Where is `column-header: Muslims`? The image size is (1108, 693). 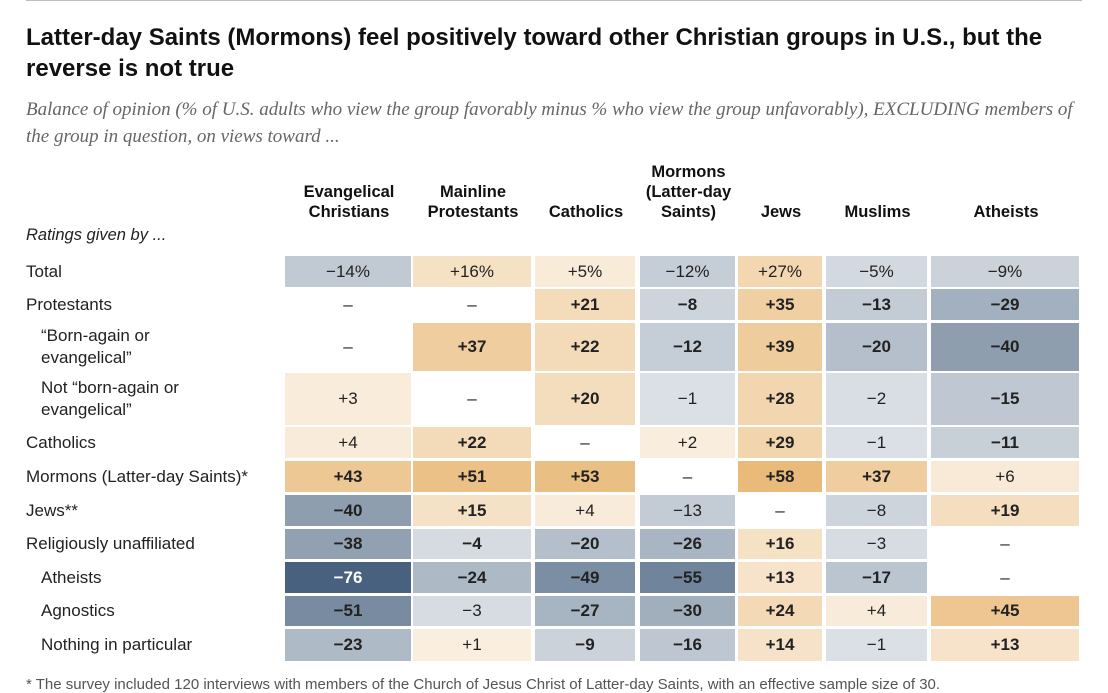 column-header: Muslims is located at coordinates (877, 212).